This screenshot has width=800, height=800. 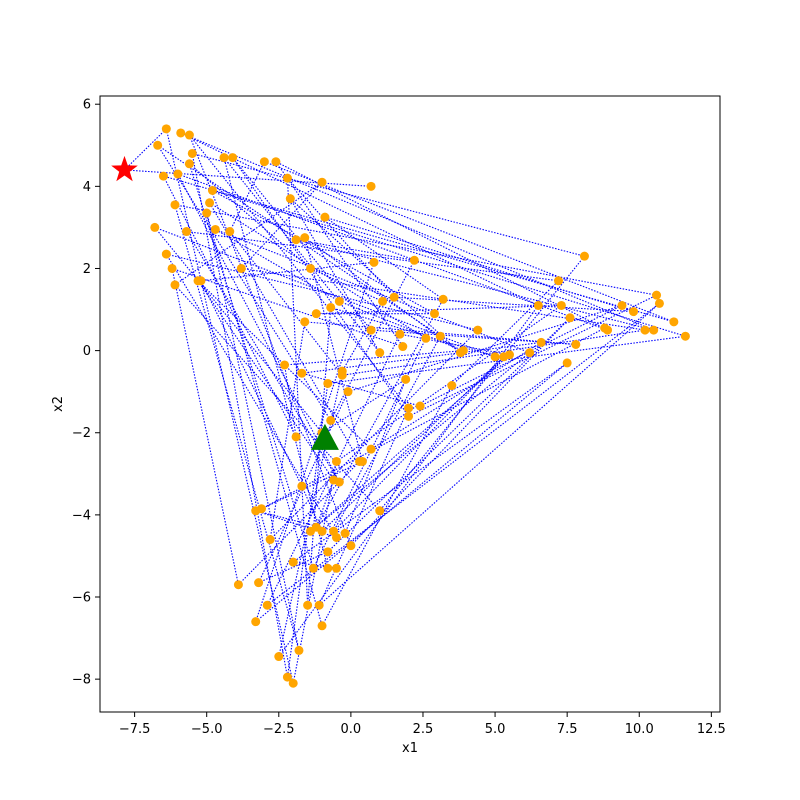 I want to click on x-tick-label: 12.5, so click(x=711, y=729).